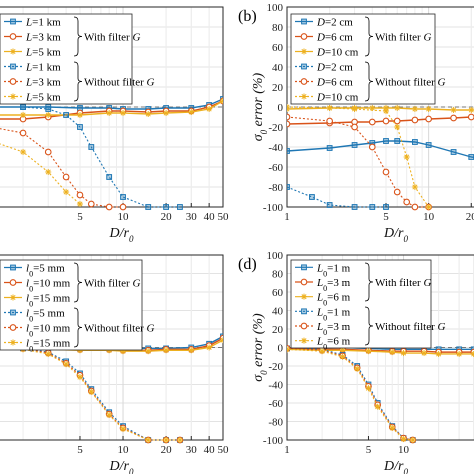 Image resolution: width=474 pixels, height=474 pixels. I want to click on x-axis-label: D/r0, so click(121, 466).